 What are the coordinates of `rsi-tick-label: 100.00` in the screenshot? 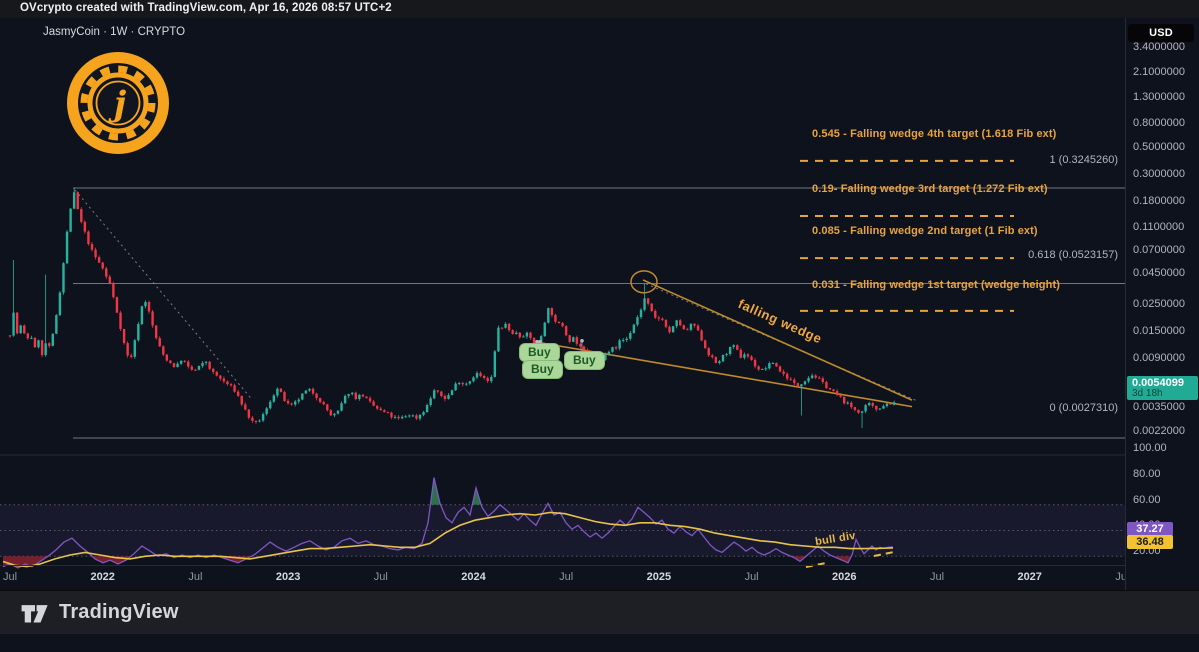 It's located at (1150, 448).